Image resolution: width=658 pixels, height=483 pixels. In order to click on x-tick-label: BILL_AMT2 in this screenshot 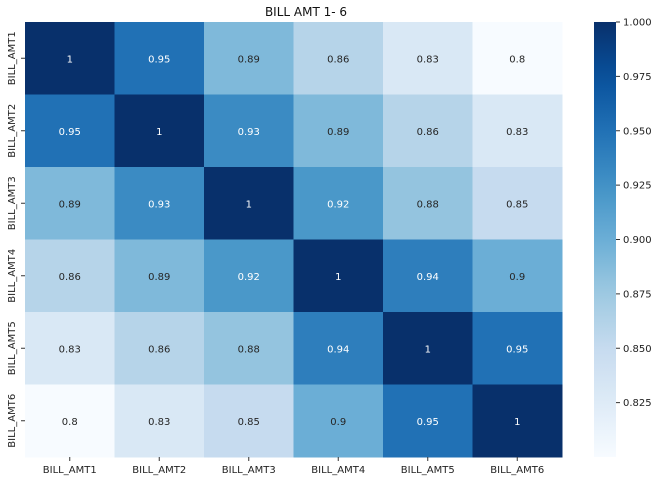, I will do `click(159, 470)`.